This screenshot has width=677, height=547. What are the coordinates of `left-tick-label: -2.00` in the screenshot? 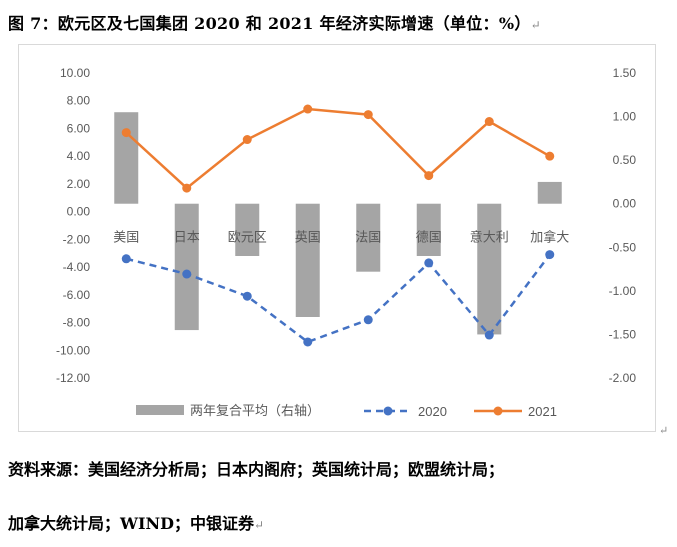 It's located at (77, 239).